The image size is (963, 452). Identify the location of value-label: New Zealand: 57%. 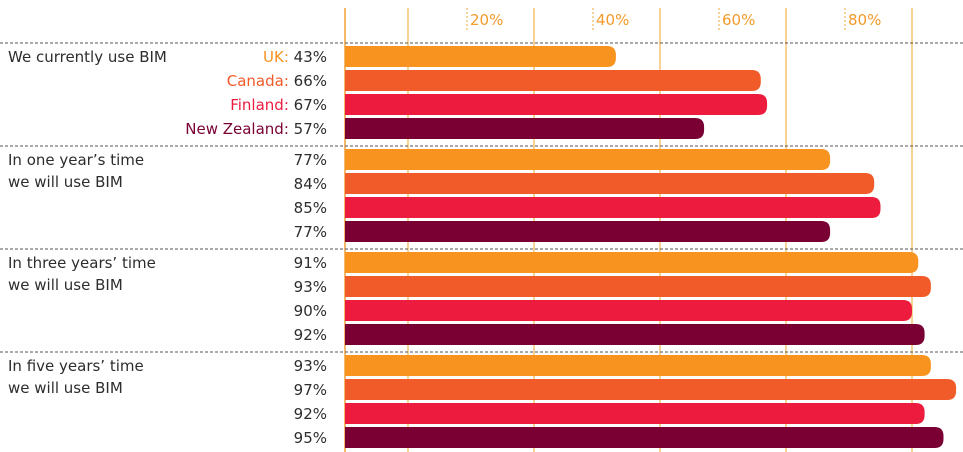
(256, 129).